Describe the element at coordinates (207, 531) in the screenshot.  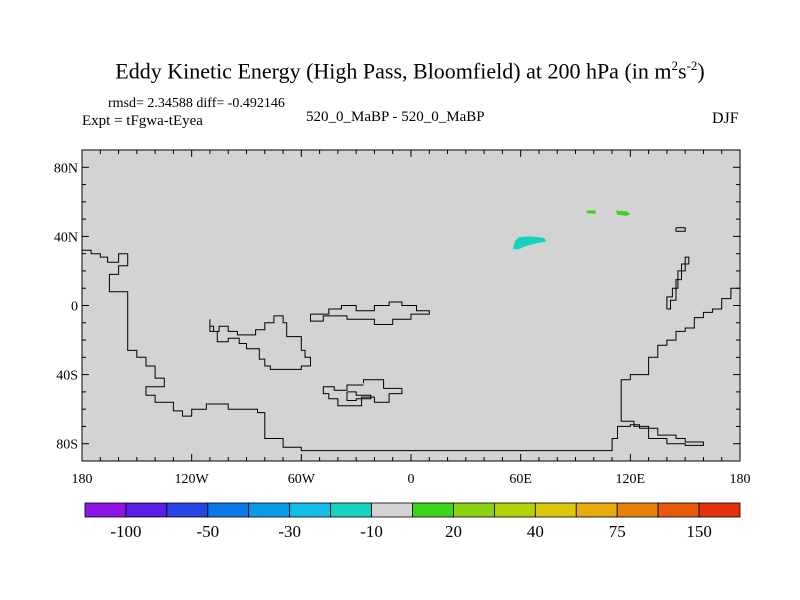
I see `colorbar-label: -50` at that location.